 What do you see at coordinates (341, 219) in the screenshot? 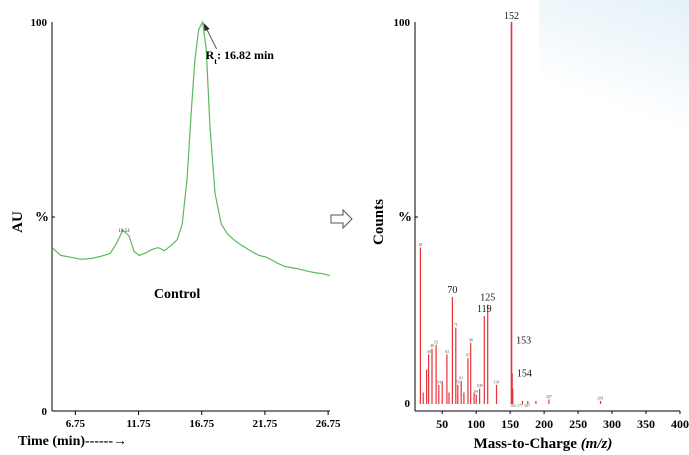
I see `transition-arrow` at bounding box center [341, 219].